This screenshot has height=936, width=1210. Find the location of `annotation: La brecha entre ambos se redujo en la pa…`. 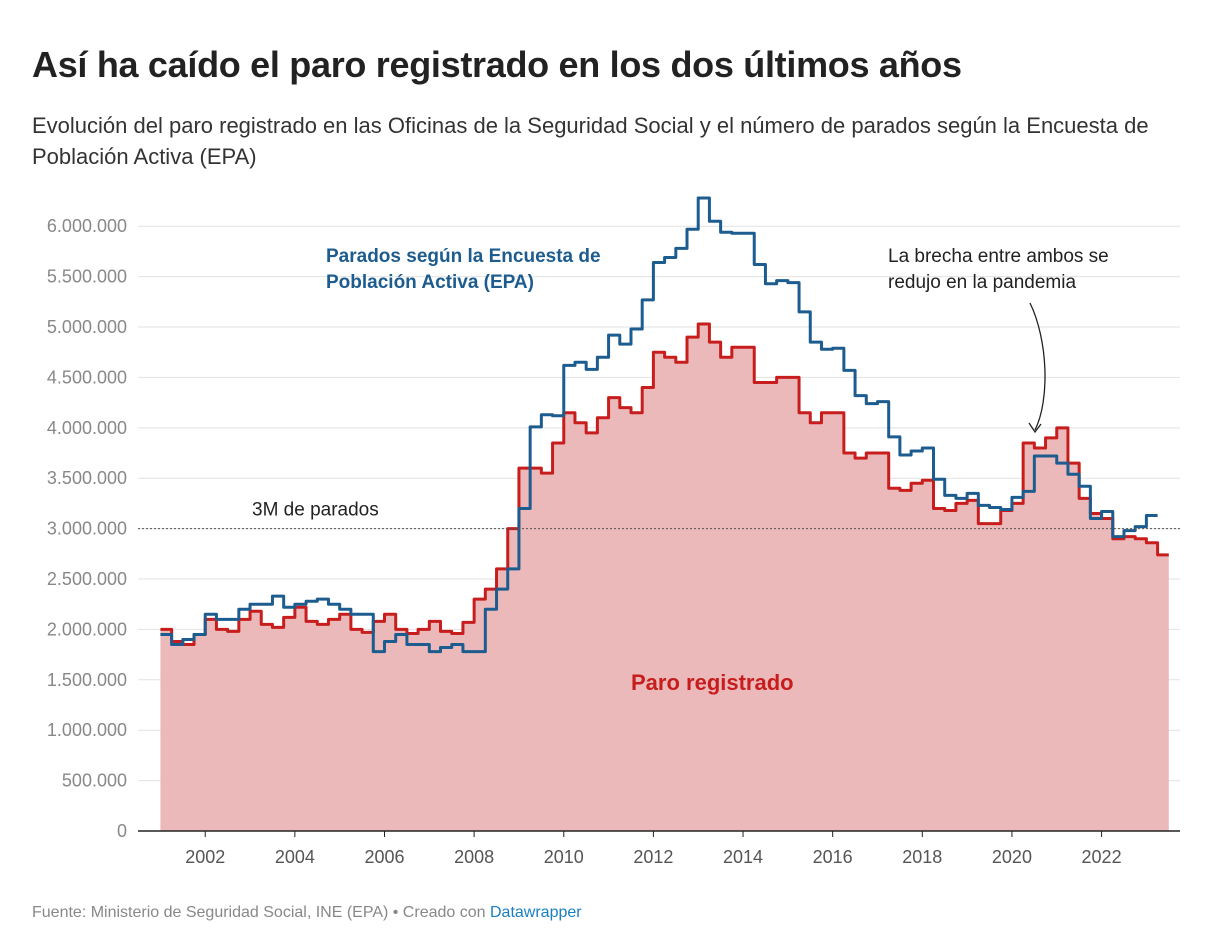

annotation: La brecha entre ambos se redujo en la pa… is located at coordinates (998, 269).